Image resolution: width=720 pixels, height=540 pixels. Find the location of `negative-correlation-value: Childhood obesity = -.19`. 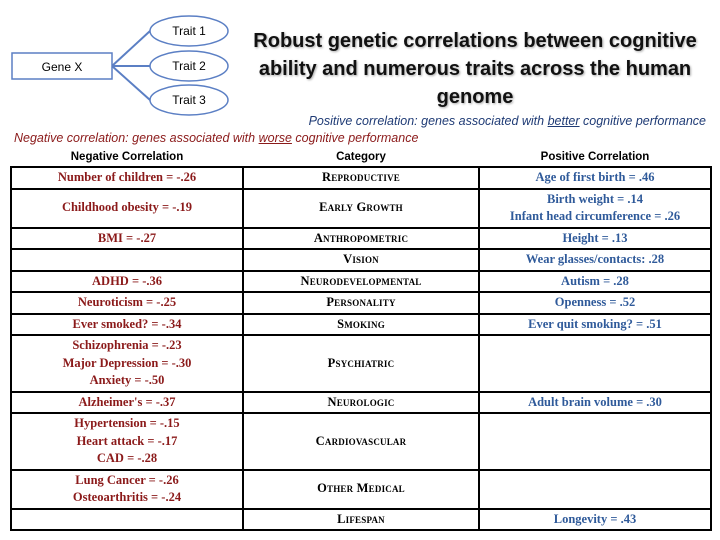

negative-correlation-value: Childhood obesity = -.19 is located at coordinates (127, 207).